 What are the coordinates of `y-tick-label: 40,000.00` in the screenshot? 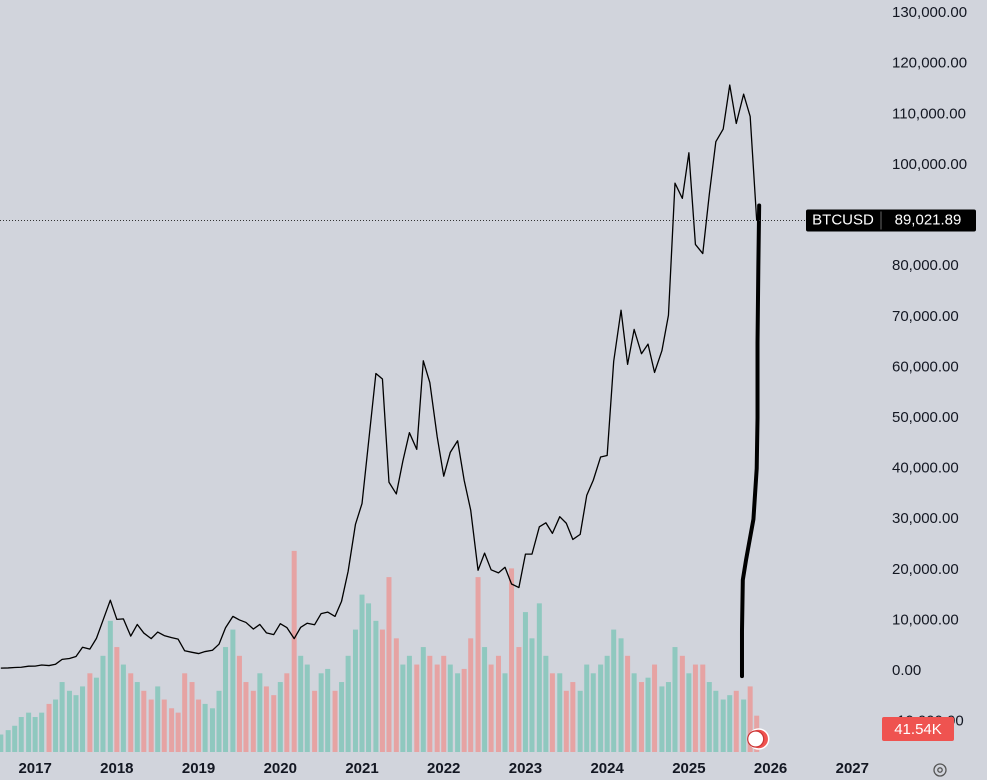 It's located at (925, 468).